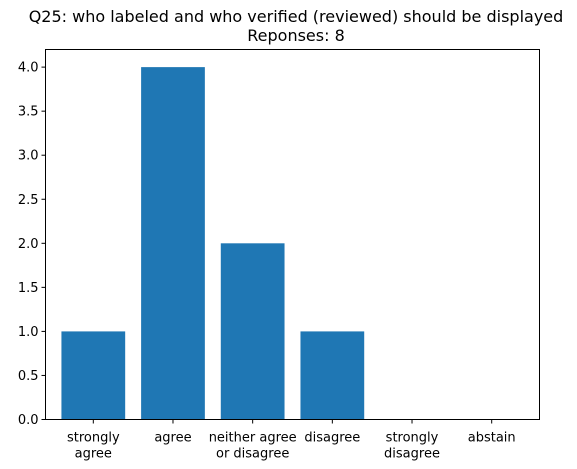  What do you see at coordinates (252, 454) in the screenshot?
I see `x-tick-label-line: or disagree` at bounding box center [252, 454].